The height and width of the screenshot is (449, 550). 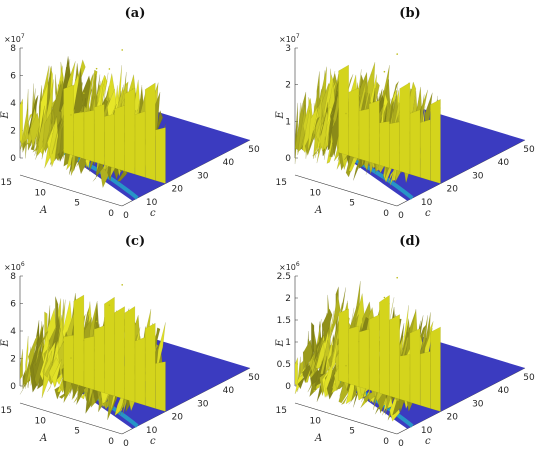 What do you see at coordinates (135, 13) in the screenshot?
I see `panel-label: (a)` at bounding box center [135, 13].